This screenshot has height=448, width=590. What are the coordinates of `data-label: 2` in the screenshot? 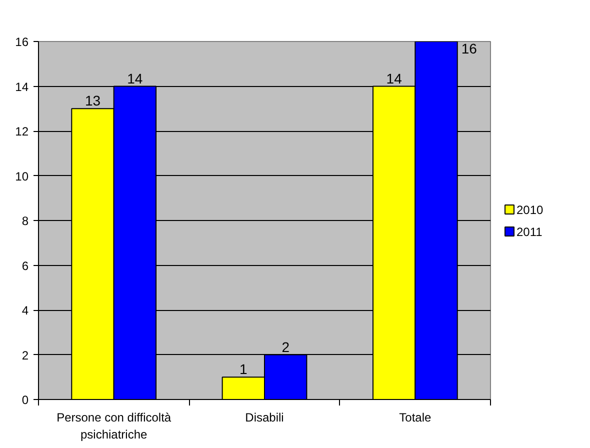 It's located at (286, 346).